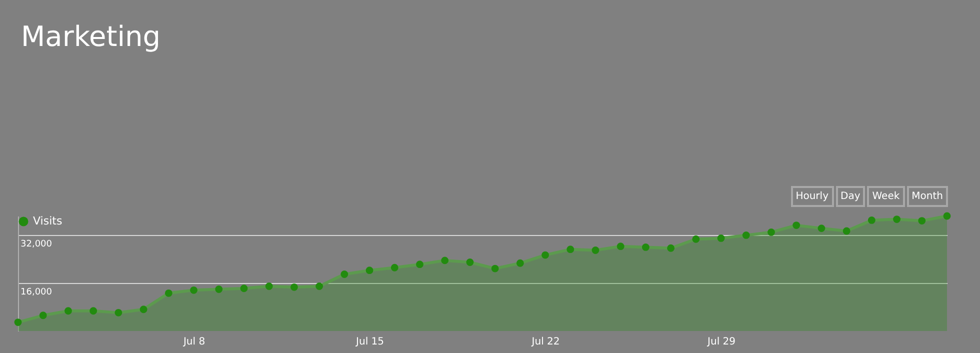 This screenshot has width=980, height=353. I want to click on y-tick-label: 32,000, so click(36, 244).